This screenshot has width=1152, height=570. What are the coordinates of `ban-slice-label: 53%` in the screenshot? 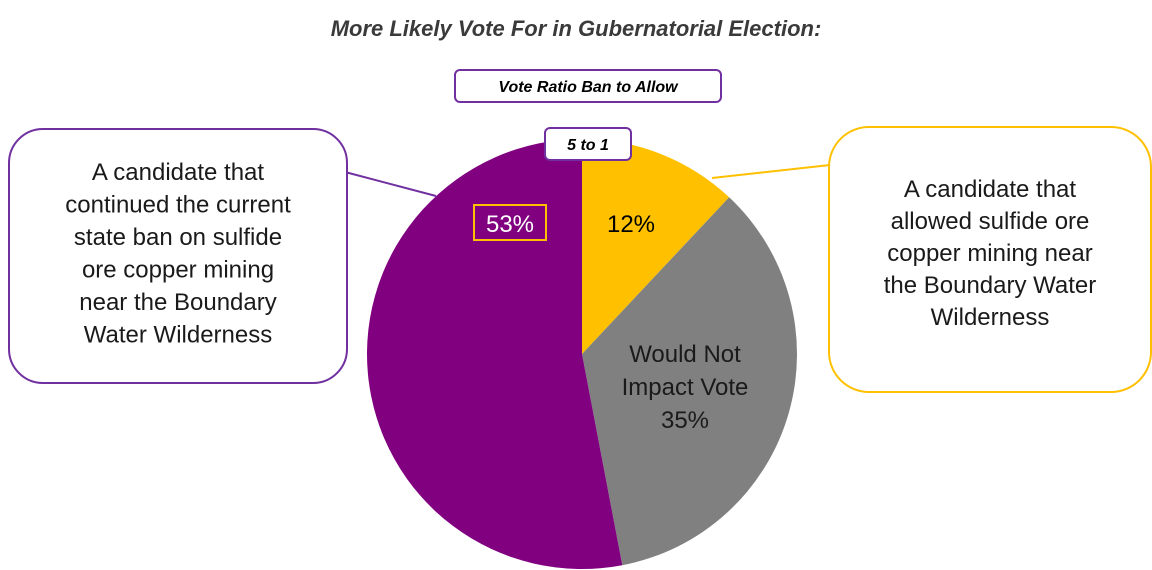 It's located at (510, 224).